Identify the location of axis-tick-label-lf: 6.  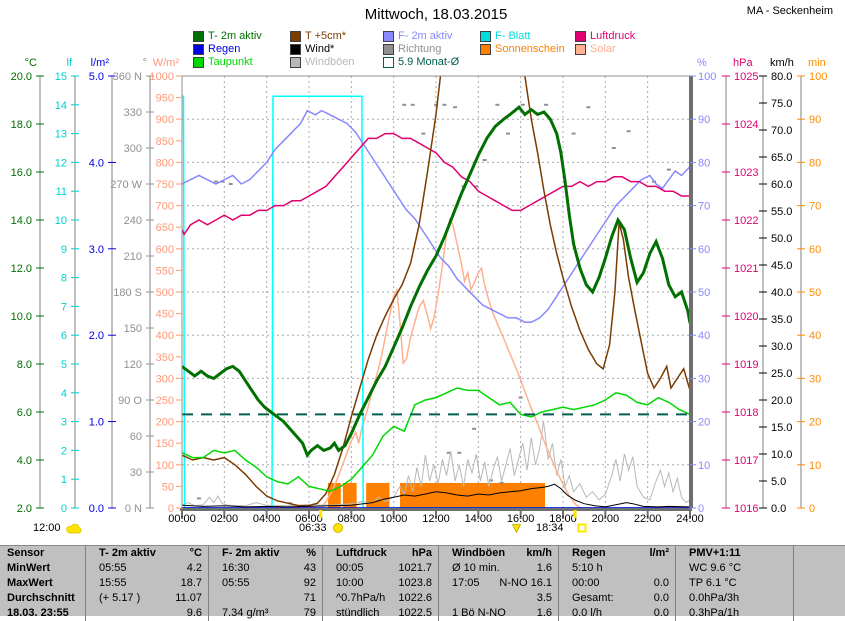
(64, 336).